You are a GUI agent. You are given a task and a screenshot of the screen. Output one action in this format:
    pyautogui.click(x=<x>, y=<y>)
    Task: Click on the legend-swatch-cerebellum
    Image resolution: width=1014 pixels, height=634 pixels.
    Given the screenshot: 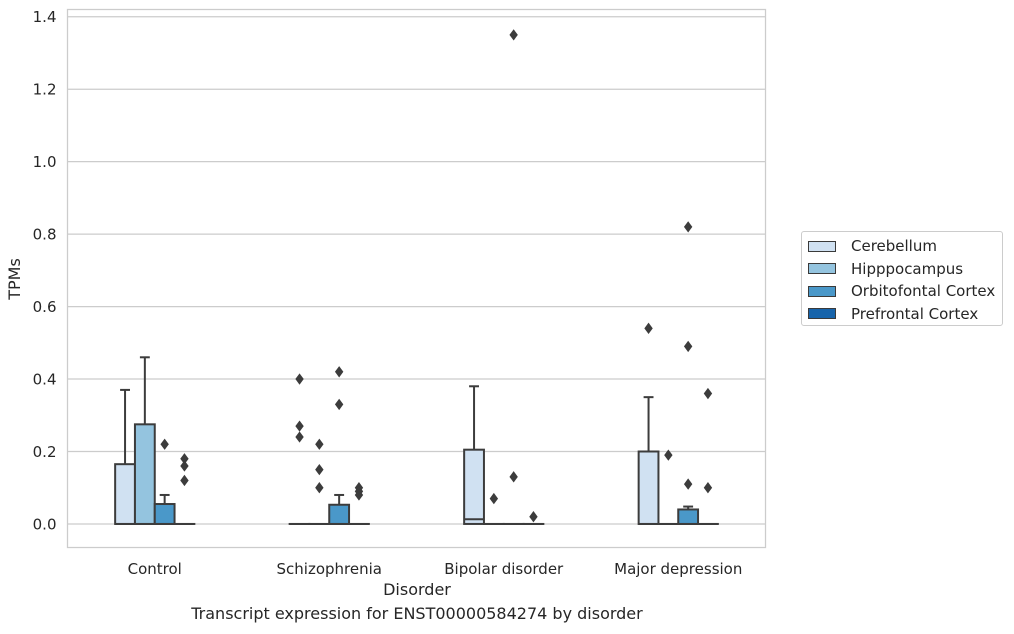 What is the action you would take?
    pyautogui.click(x=822, y=246)
    